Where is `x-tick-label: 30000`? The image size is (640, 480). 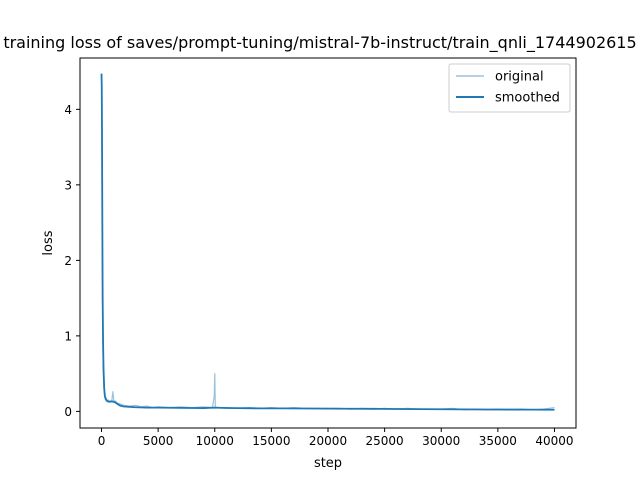 x-tick-label: 30000 is located at coordinates (441, 441).